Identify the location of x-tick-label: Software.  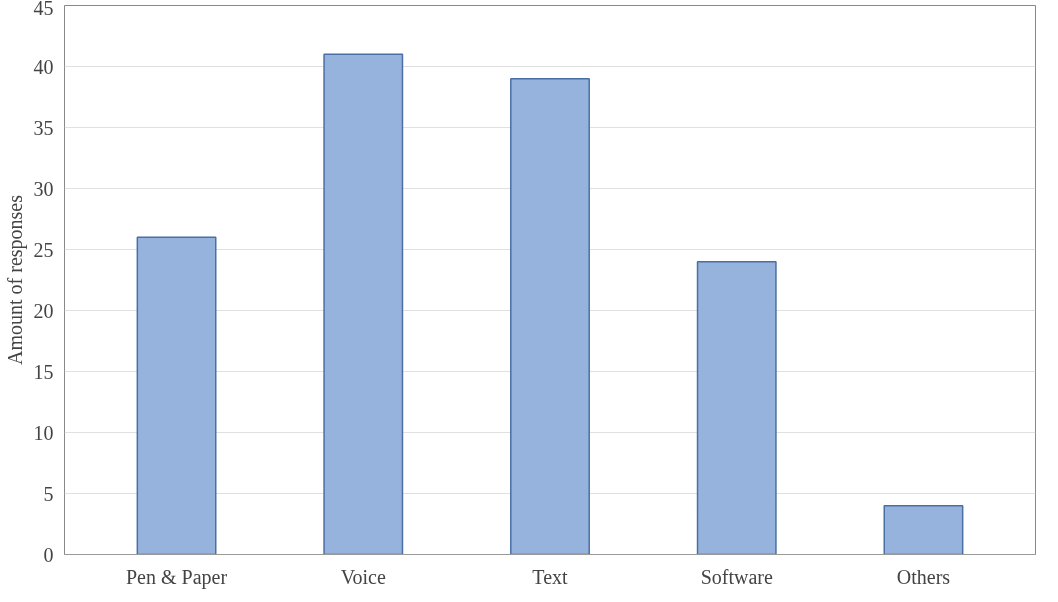
(736, 576).